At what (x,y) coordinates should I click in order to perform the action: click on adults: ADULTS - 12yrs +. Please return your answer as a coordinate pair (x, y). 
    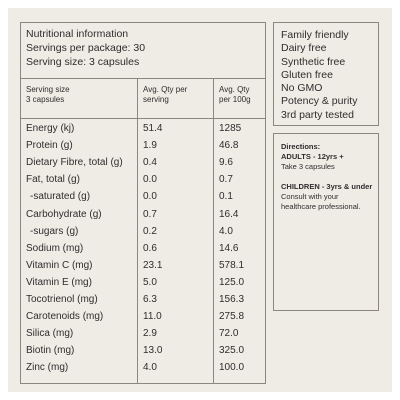
    Looking at the image, I should click on (327, 157).